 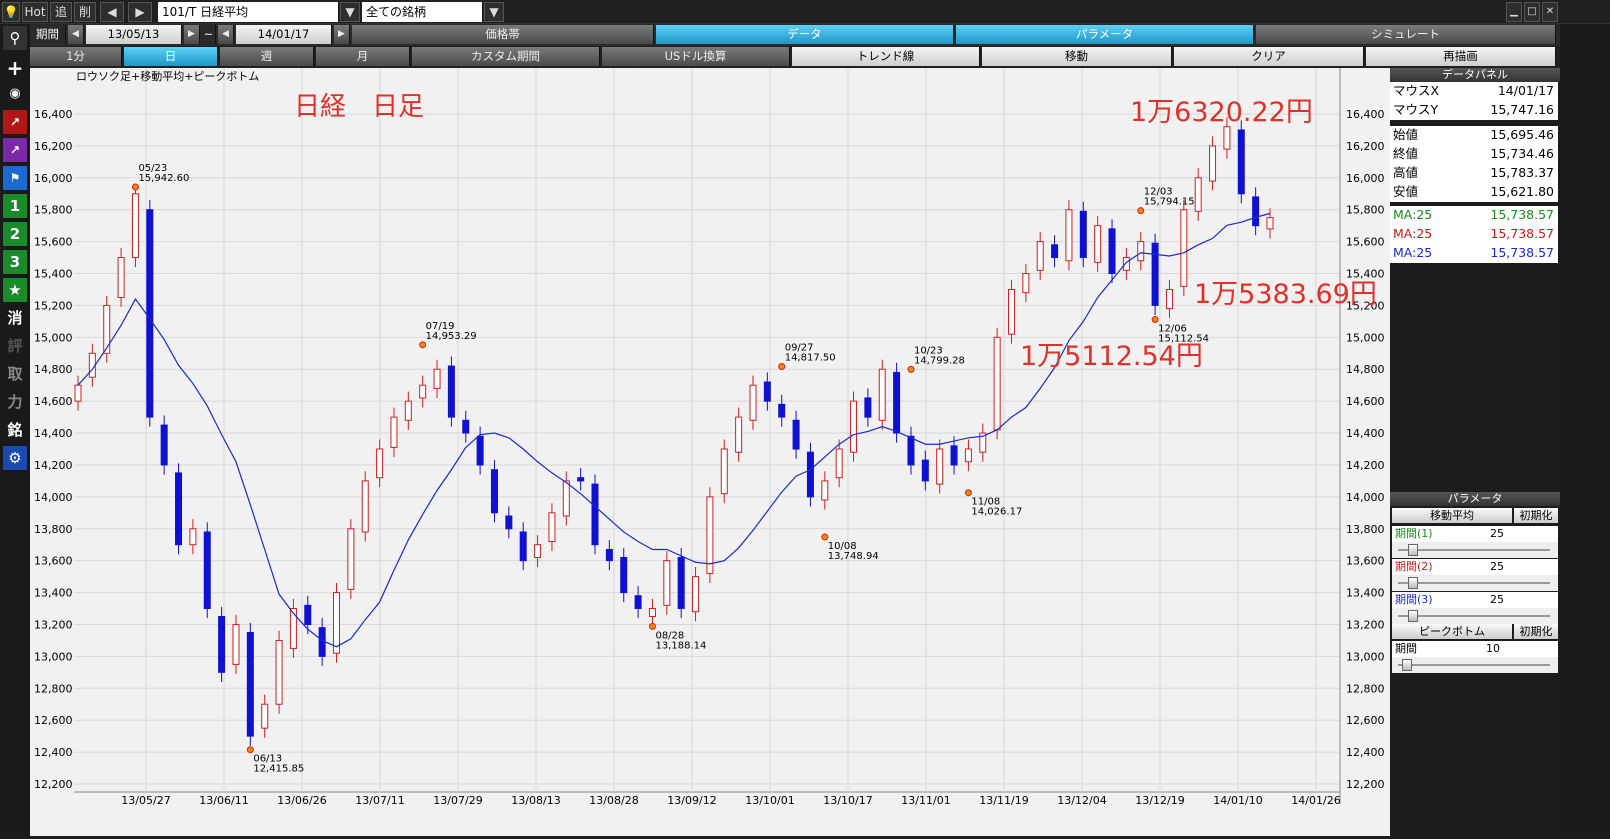 What do you see at coordinates (1475, 616) in the screenshot?
I see `period3-slider` at bounding box center [1475, 616].